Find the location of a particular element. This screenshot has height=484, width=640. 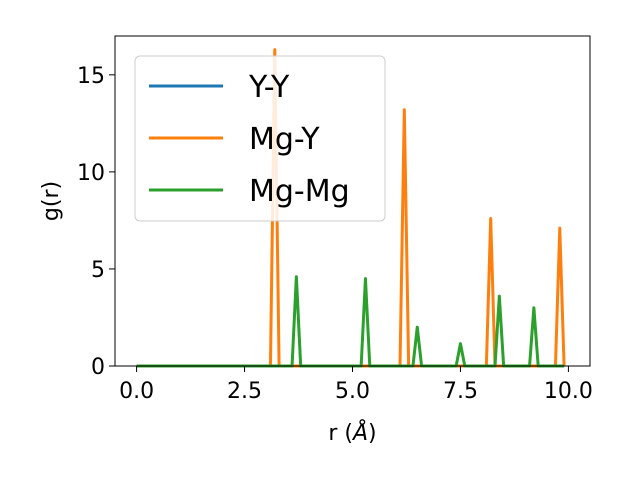

y-tick-label: 0 is located at coordinates (98, 367).